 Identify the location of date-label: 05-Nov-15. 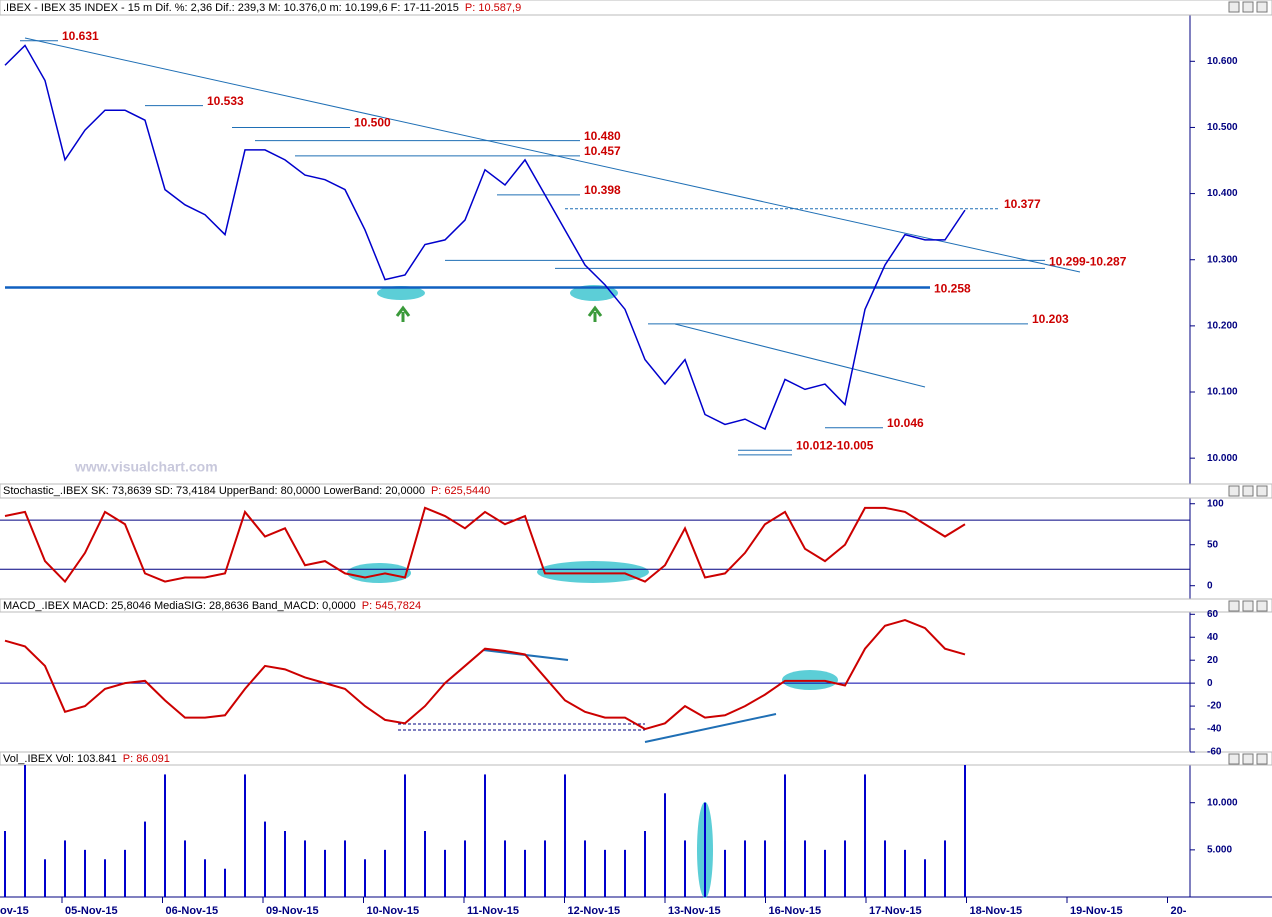
(91, 911).